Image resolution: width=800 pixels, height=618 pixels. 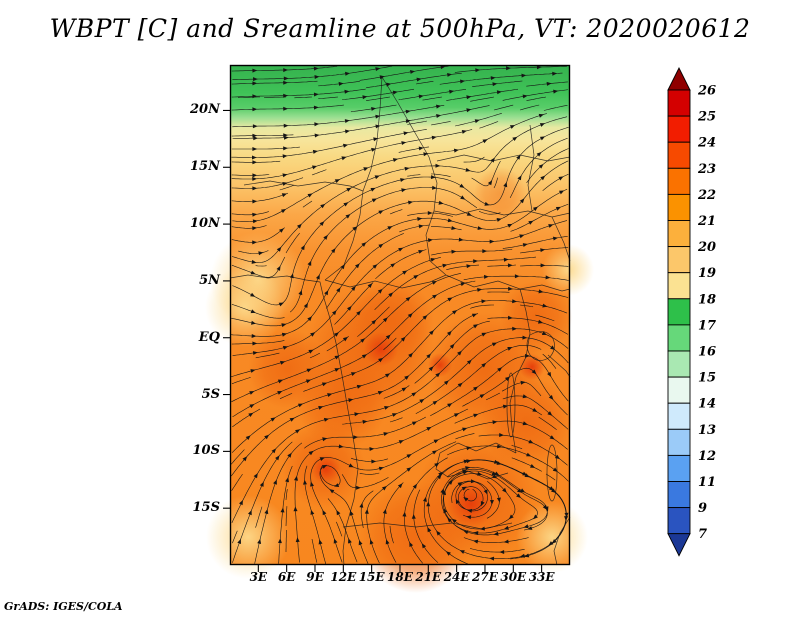 I want to click on y-tick-label: 5N, so click(x=209, y=280).